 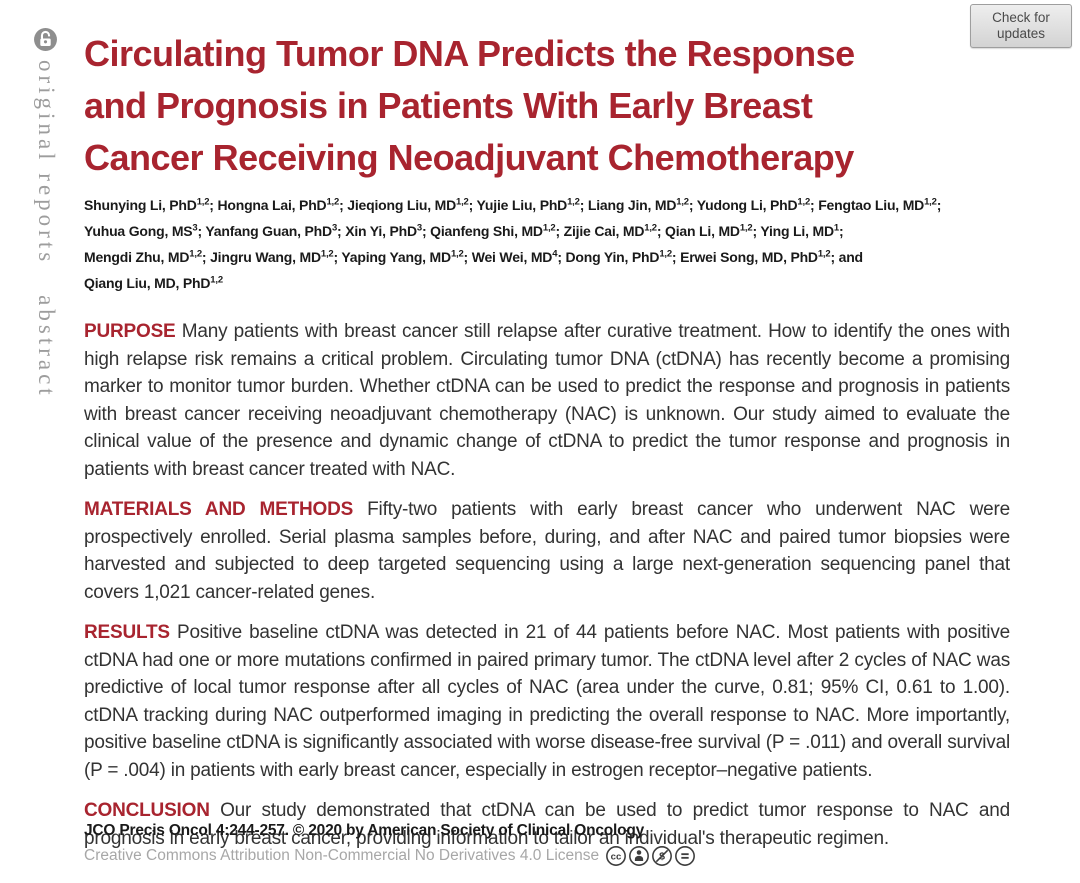 What do you see at coordinates (639, 856) in the screenshot?
I see `cc-by-person-icon` at bounding box center [639, 856].